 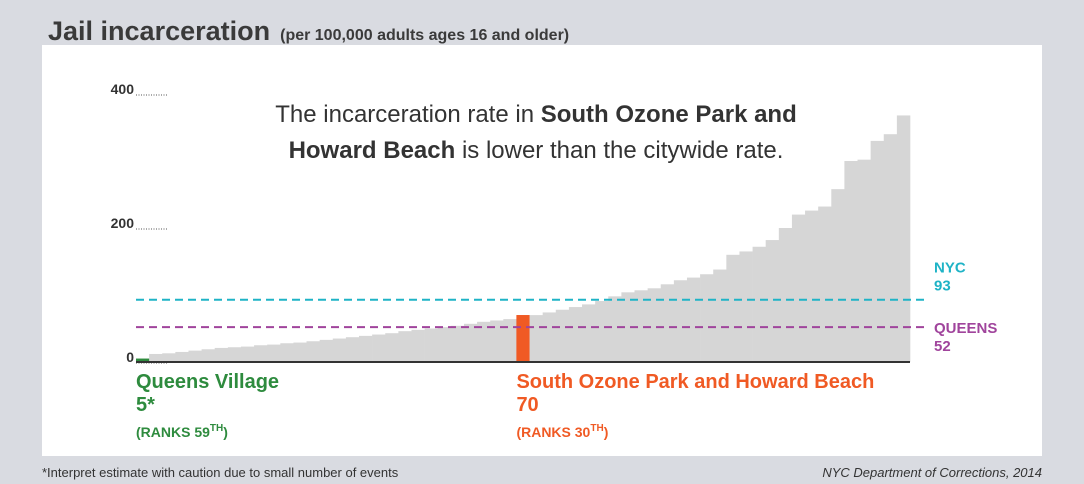 What do you see at coordinates (424, 35) in the screenshot?
I see `subtitle: (per 100,000 adults ages 16 and older)` at bounding box center [424, 35].